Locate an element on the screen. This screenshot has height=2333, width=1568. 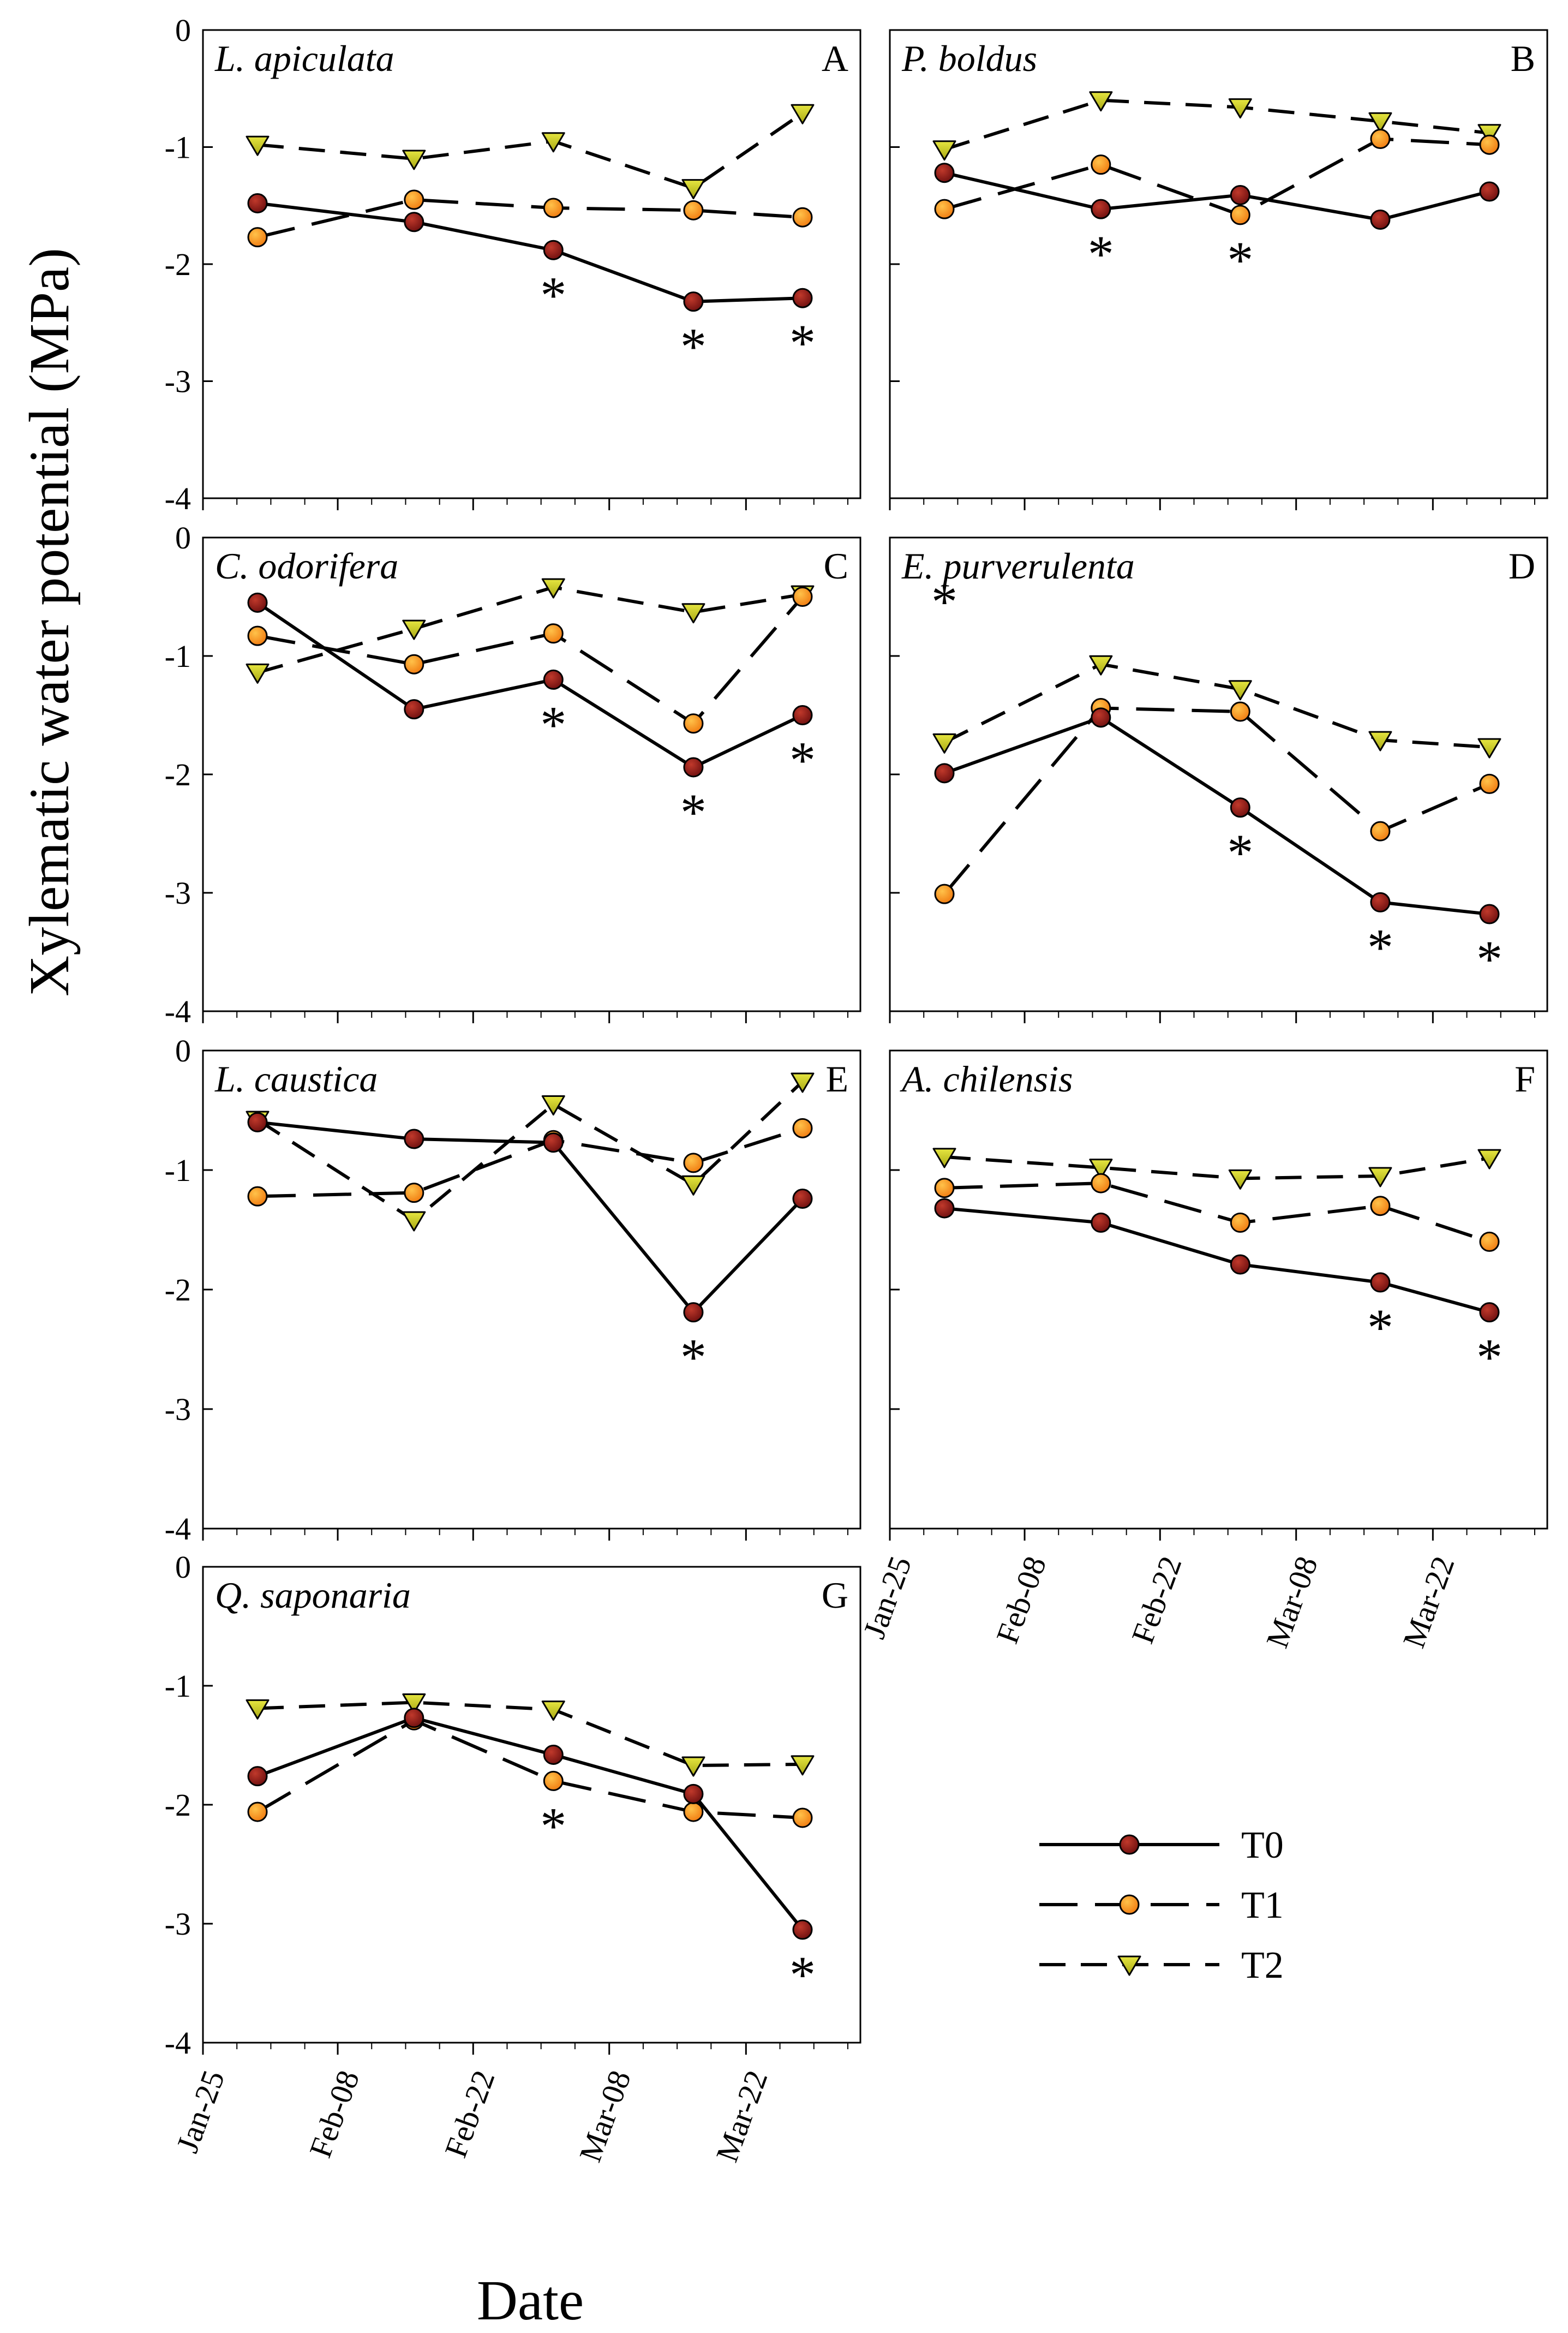
panel-title: L. apiculata is located at coordinates (304, 58).